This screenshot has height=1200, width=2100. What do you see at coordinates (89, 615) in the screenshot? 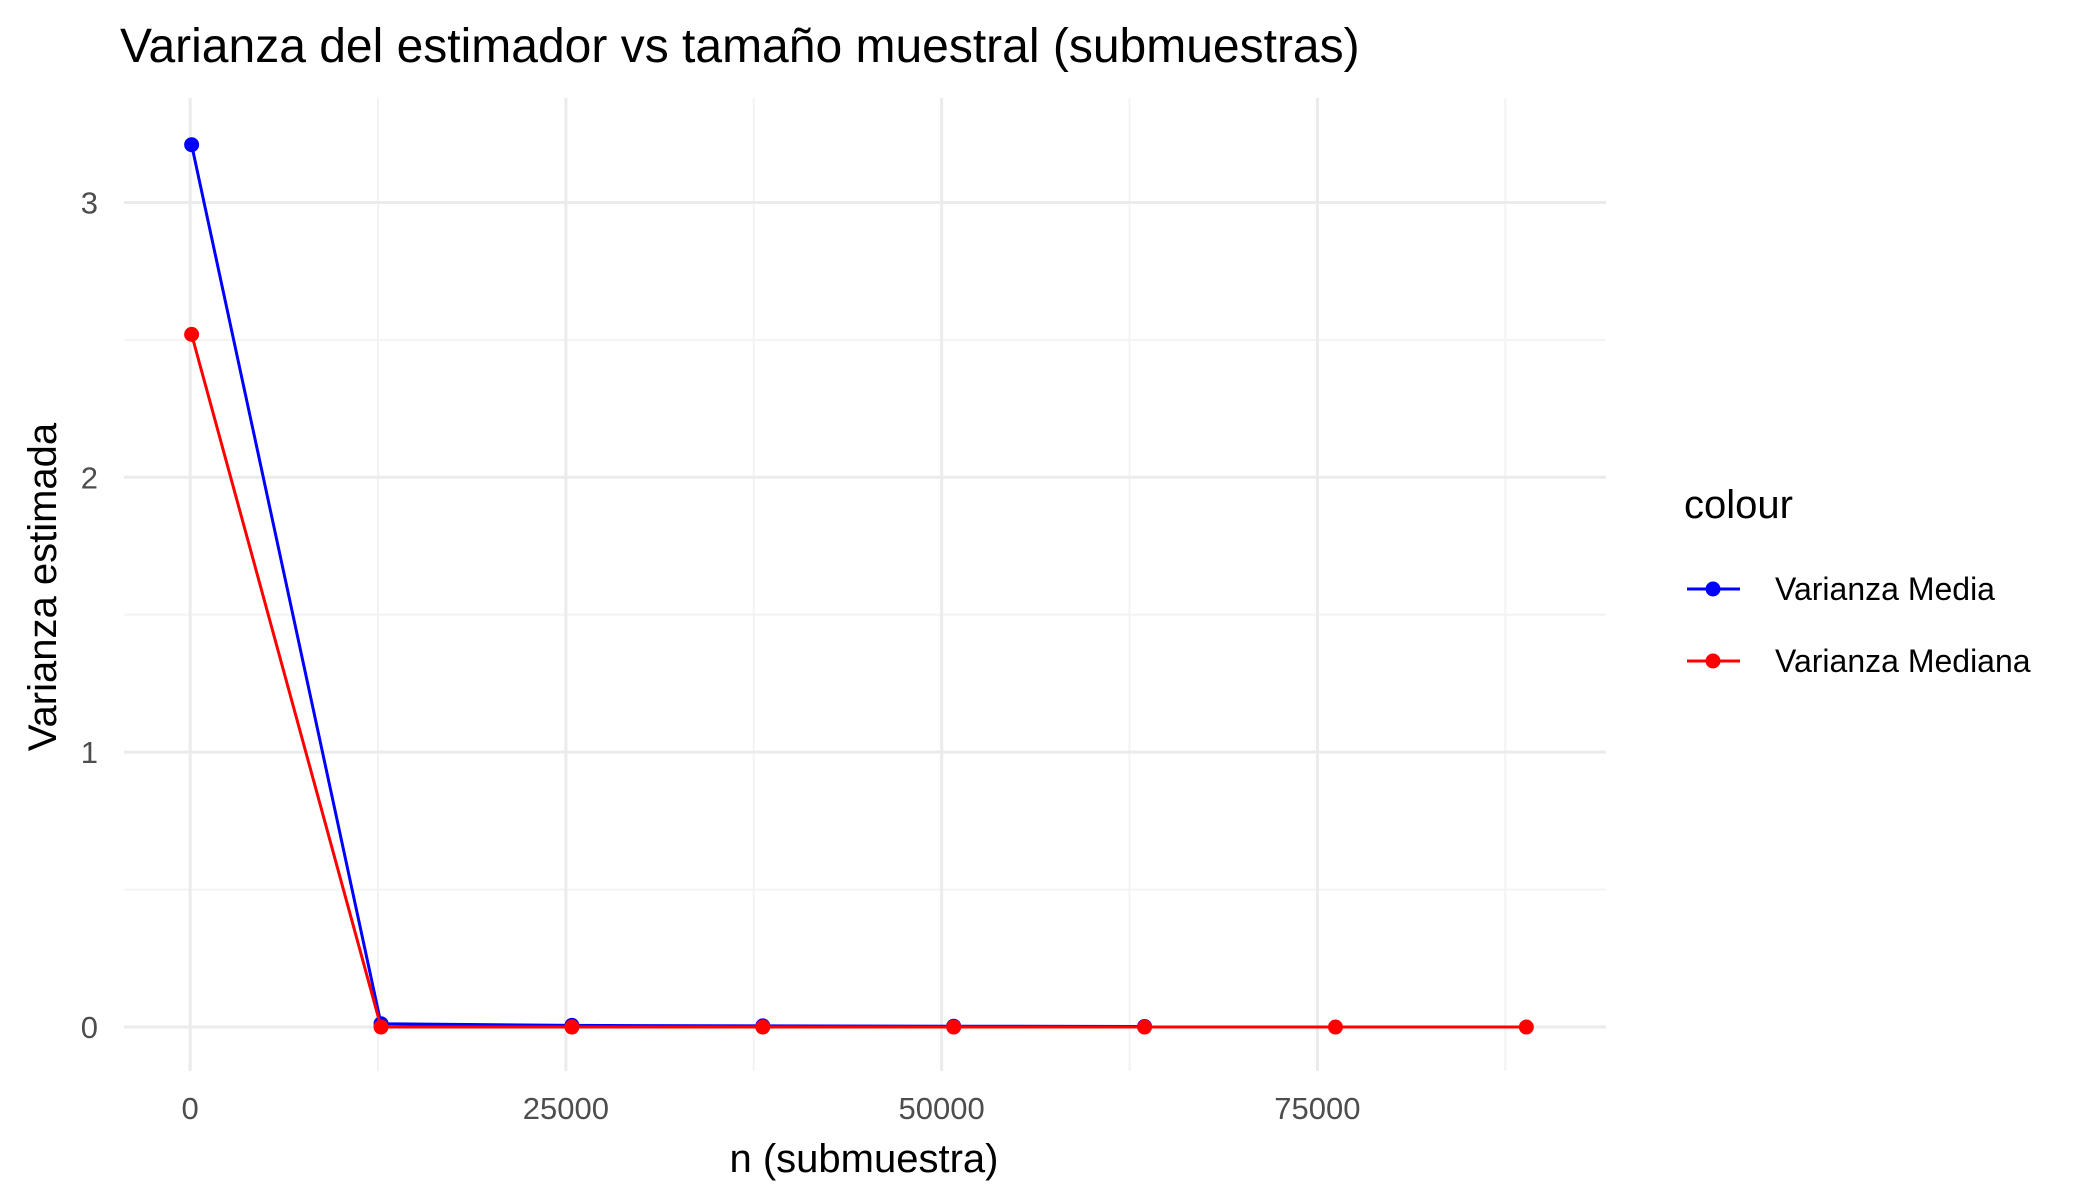
I see `y-axis-ticks: 0 1 2 3` at bounding box center [89, 615].